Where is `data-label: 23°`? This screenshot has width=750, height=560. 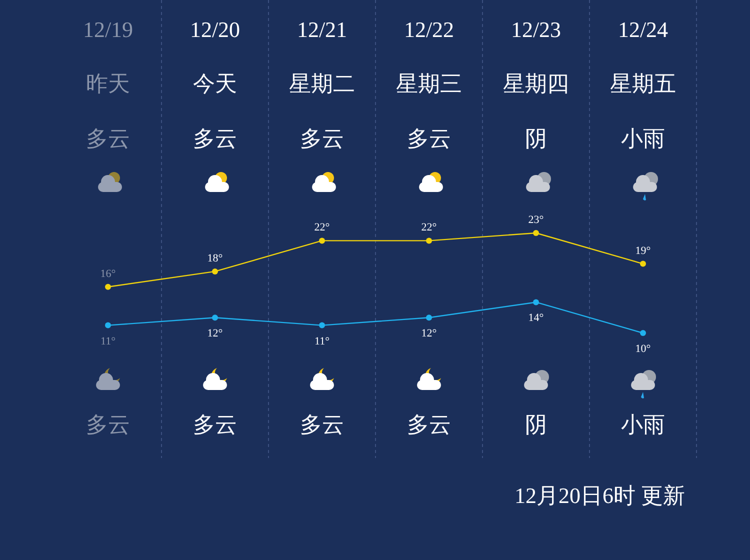 data-label: 23° is located at coordinates (536, 220).